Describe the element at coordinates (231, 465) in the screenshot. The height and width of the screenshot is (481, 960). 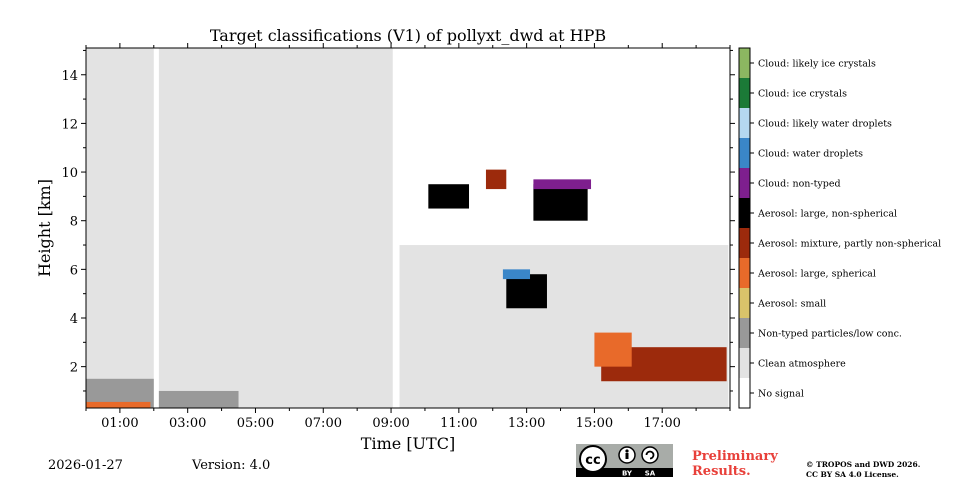
I see `version-label: Version: 4.0` at that location.